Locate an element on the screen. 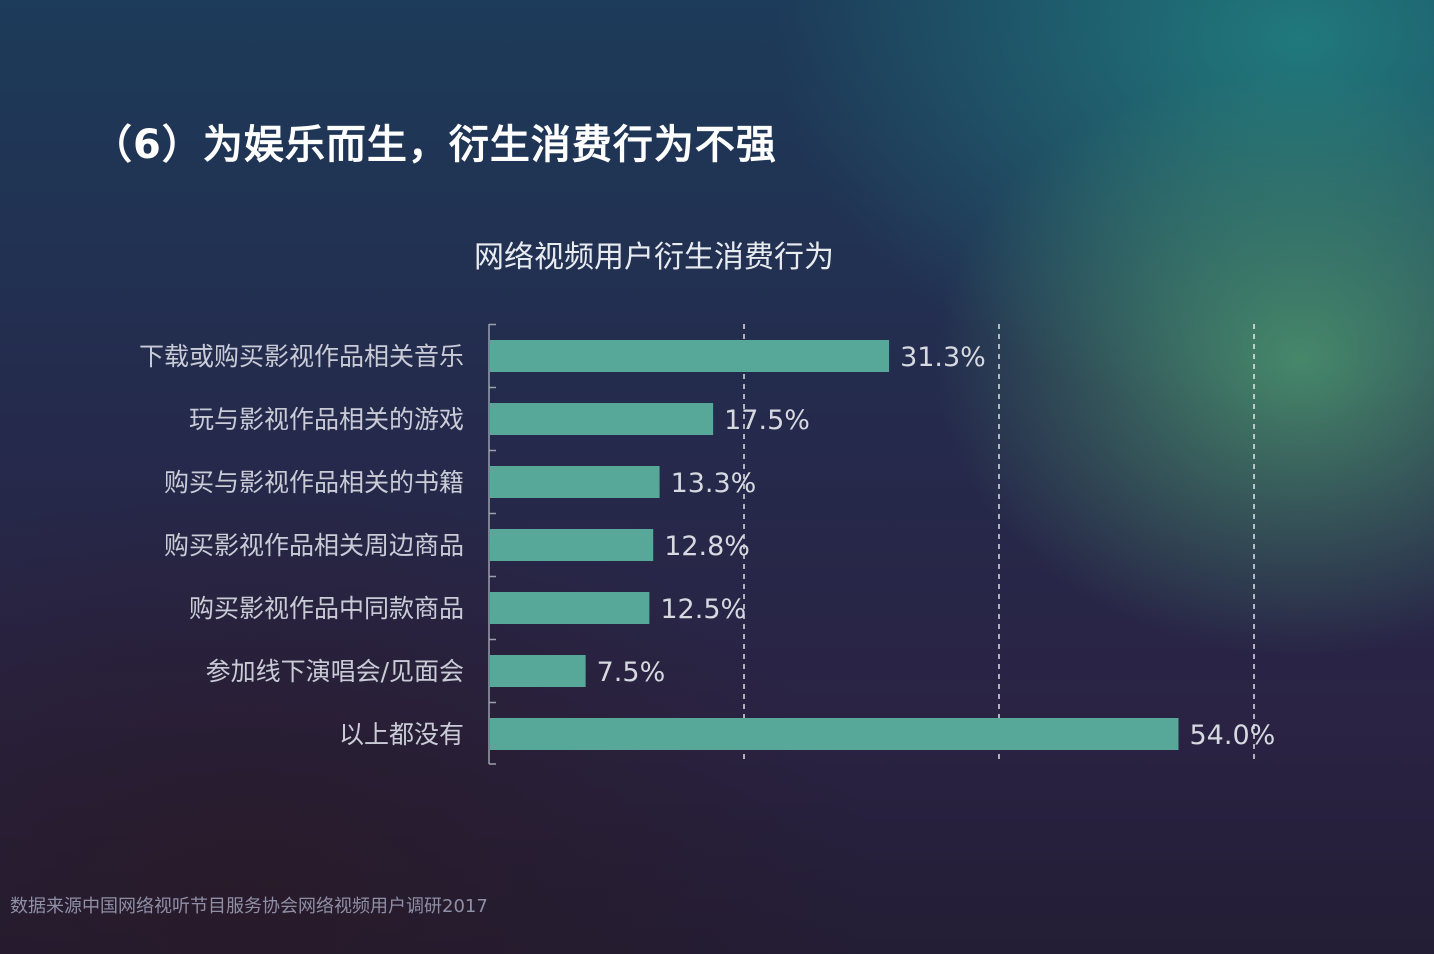  category-label-3: 购买与影视作品相关的书籍 is located at coordinates (314, 482).